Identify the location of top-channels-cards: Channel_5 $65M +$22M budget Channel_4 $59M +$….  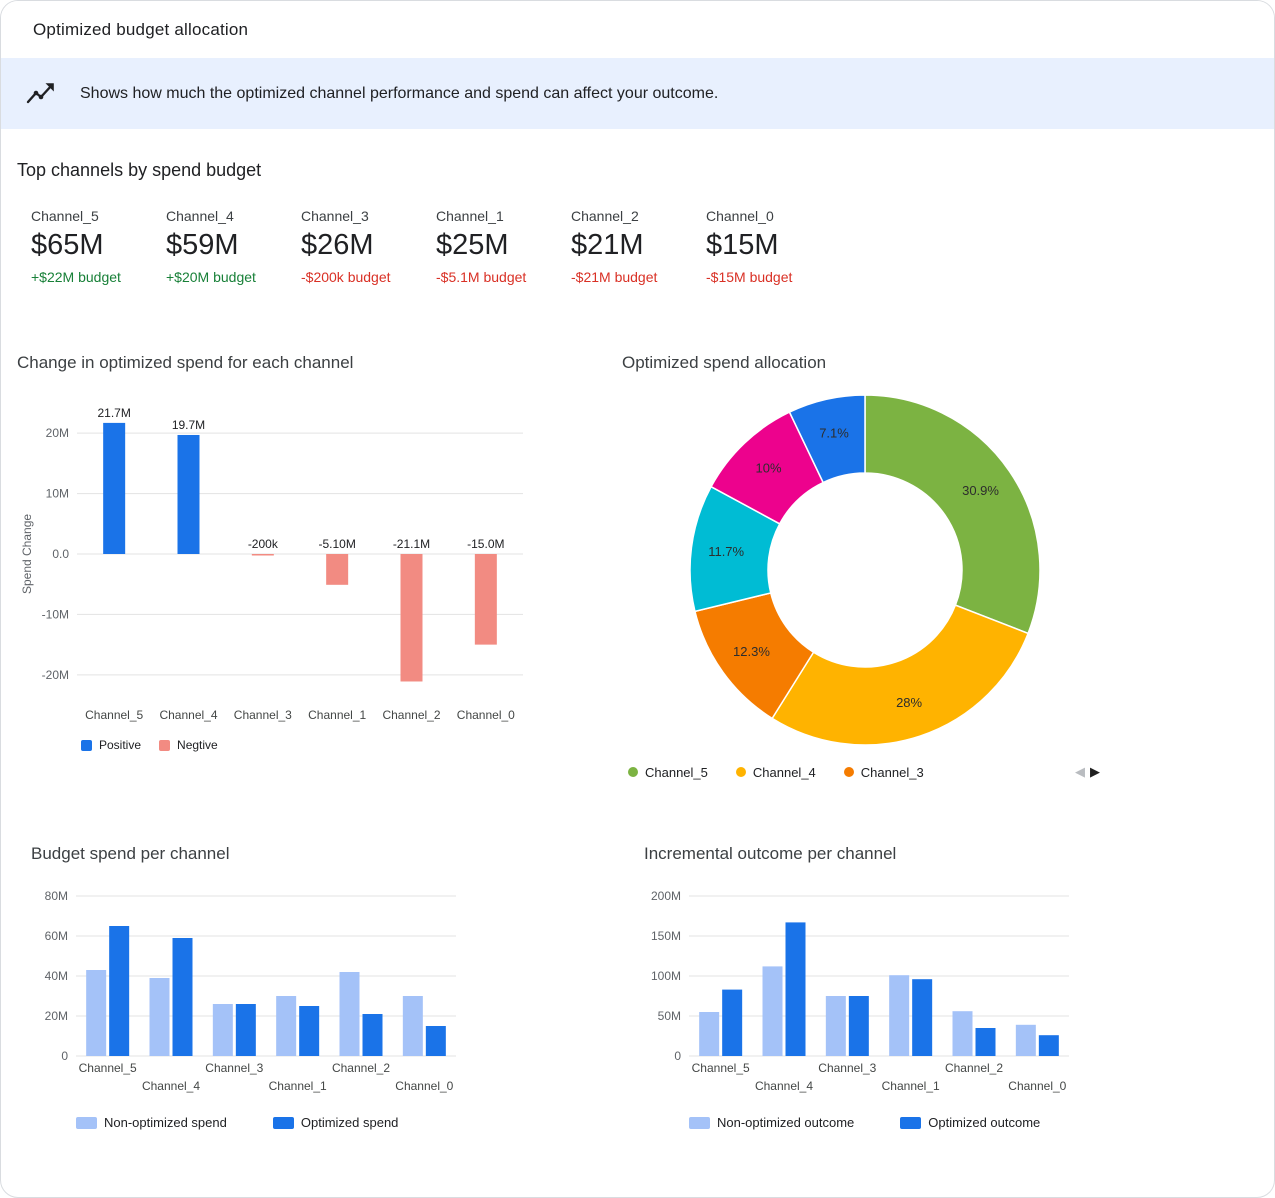
(436, 246).